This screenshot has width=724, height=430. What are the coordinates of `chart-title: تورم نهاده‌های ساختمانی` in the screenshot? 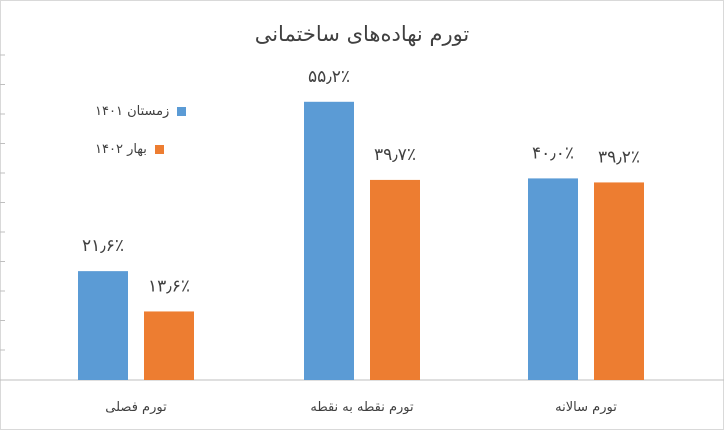 It's located at (362, 34).